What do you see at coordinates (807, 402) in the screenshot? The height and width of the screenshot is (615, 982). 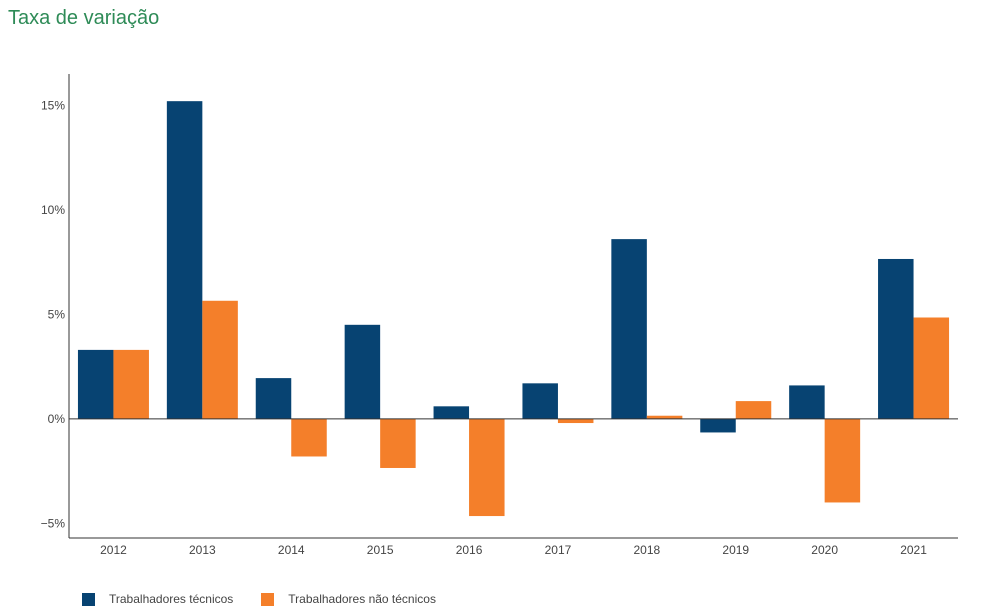 I see `bar-series-1-2020` at bounding box center [807, 402].